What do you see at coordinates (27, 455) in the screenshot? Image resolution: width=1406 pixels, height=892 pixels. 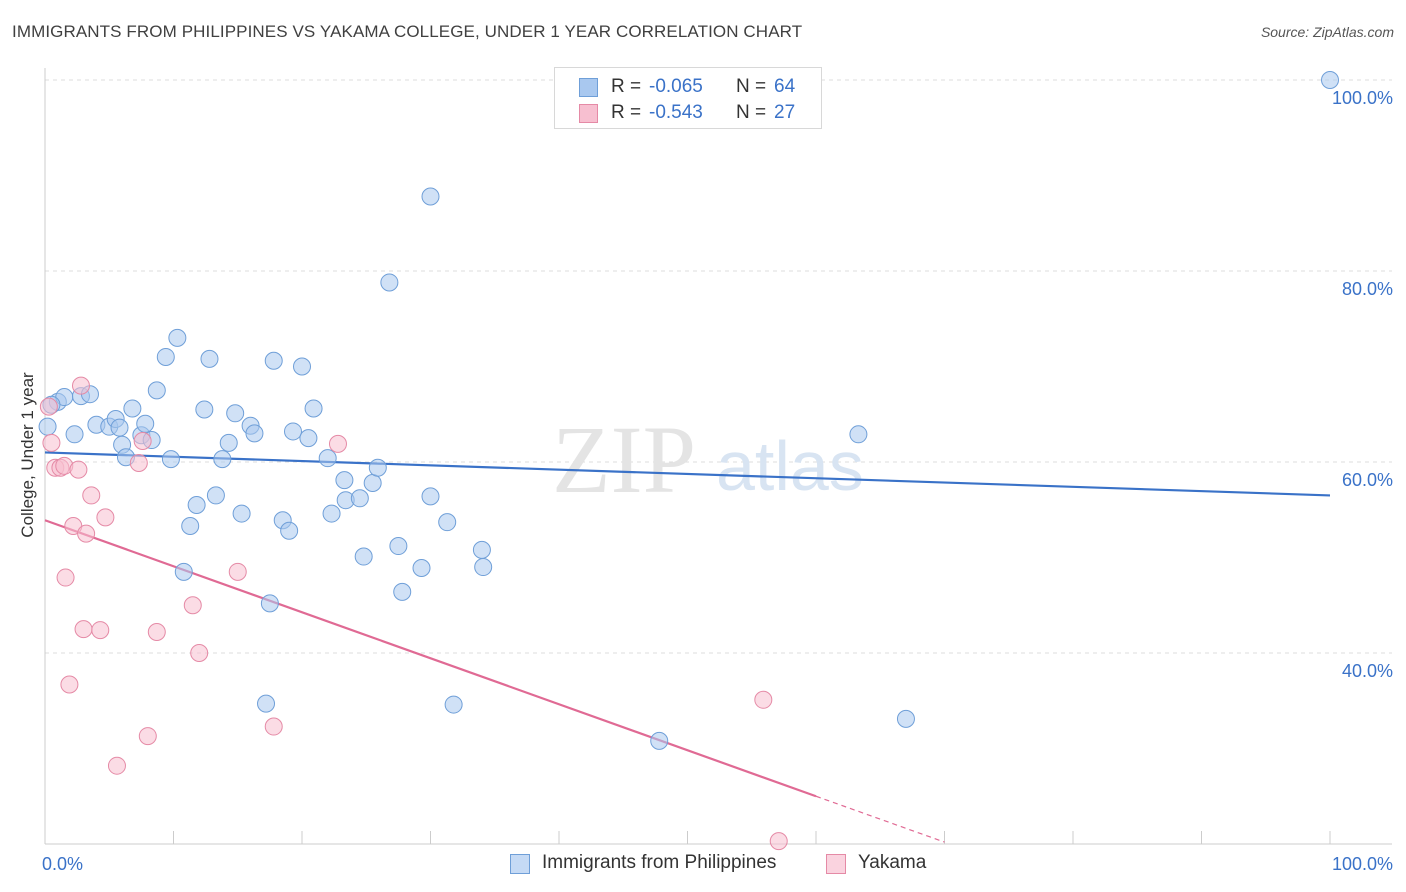 I see `y-axis-label: College, Under 1 year` at bounding box center [27, 455].